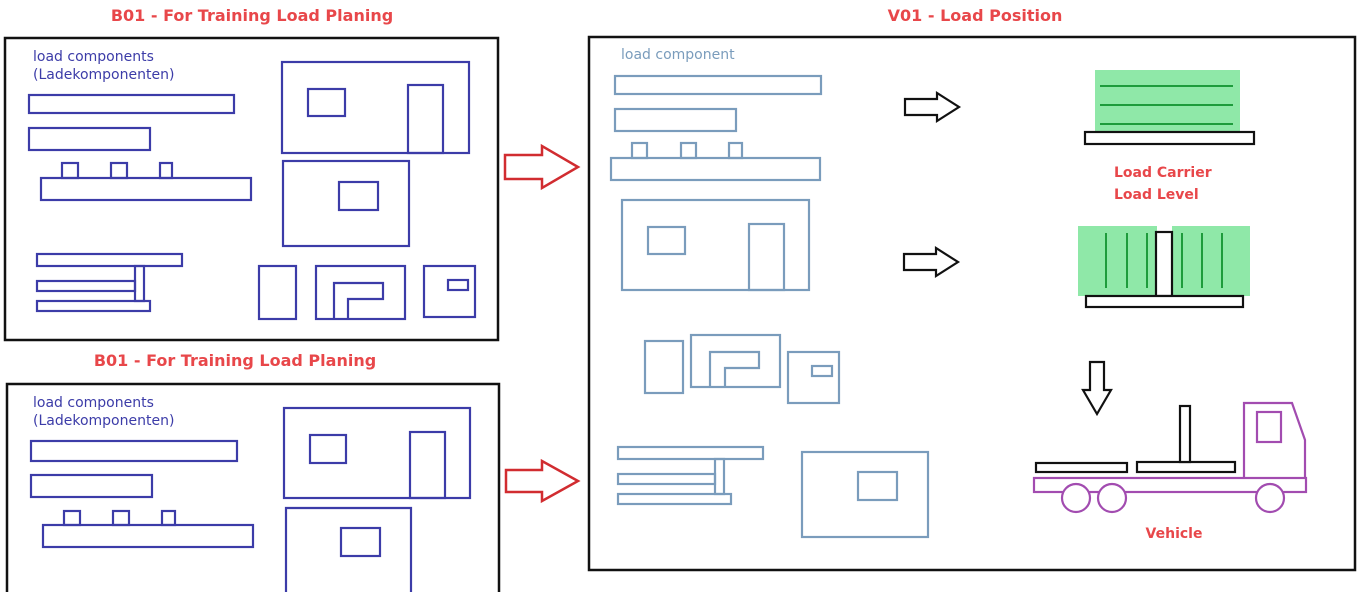 Image resolution: width=1360 pixels, height=592 pixels. I want to click on b01-bottom-frame, so click(253, 487).